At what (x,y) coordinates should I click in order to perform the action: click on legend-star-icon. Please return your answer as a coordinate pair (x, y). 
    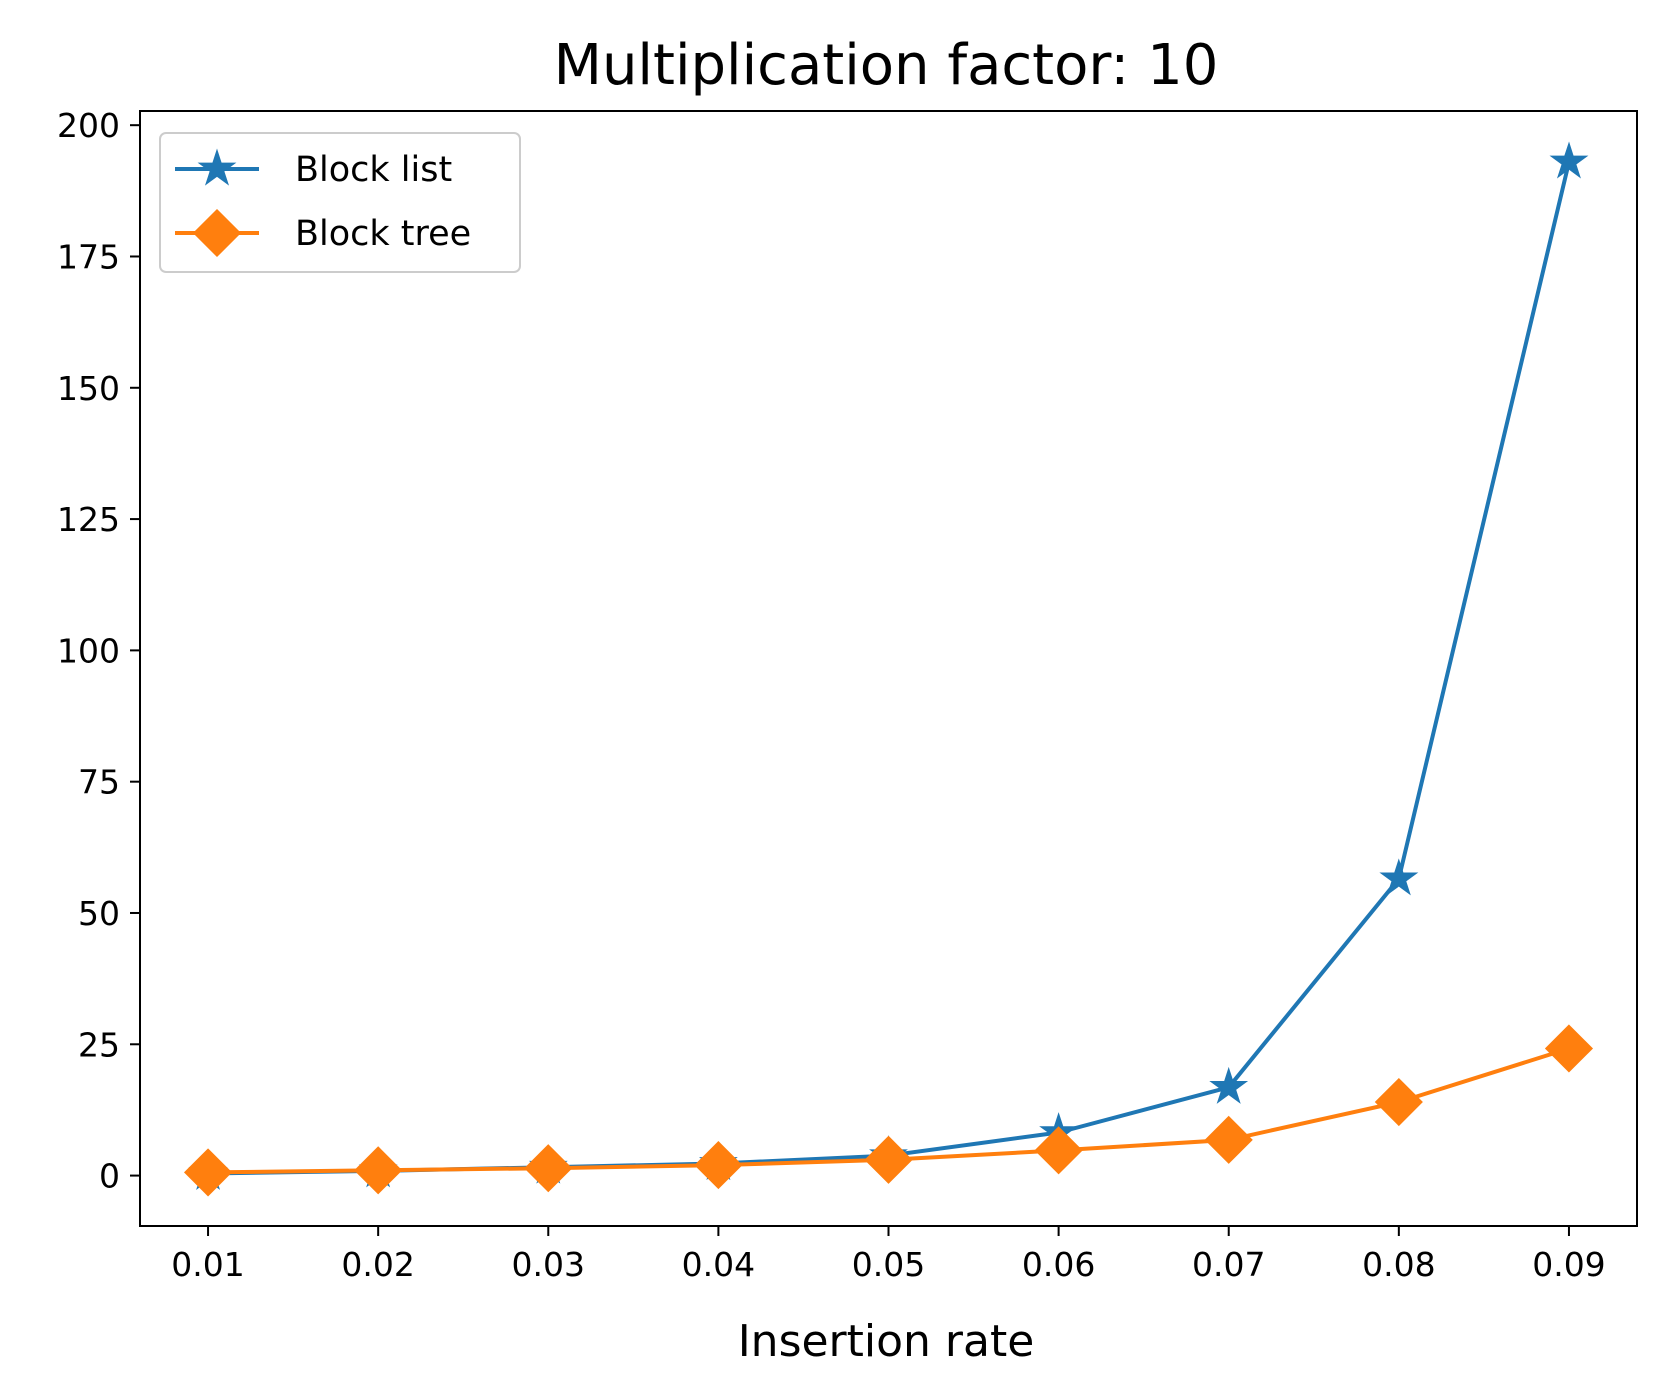
    Looking at the image, I should click on (217, 167).